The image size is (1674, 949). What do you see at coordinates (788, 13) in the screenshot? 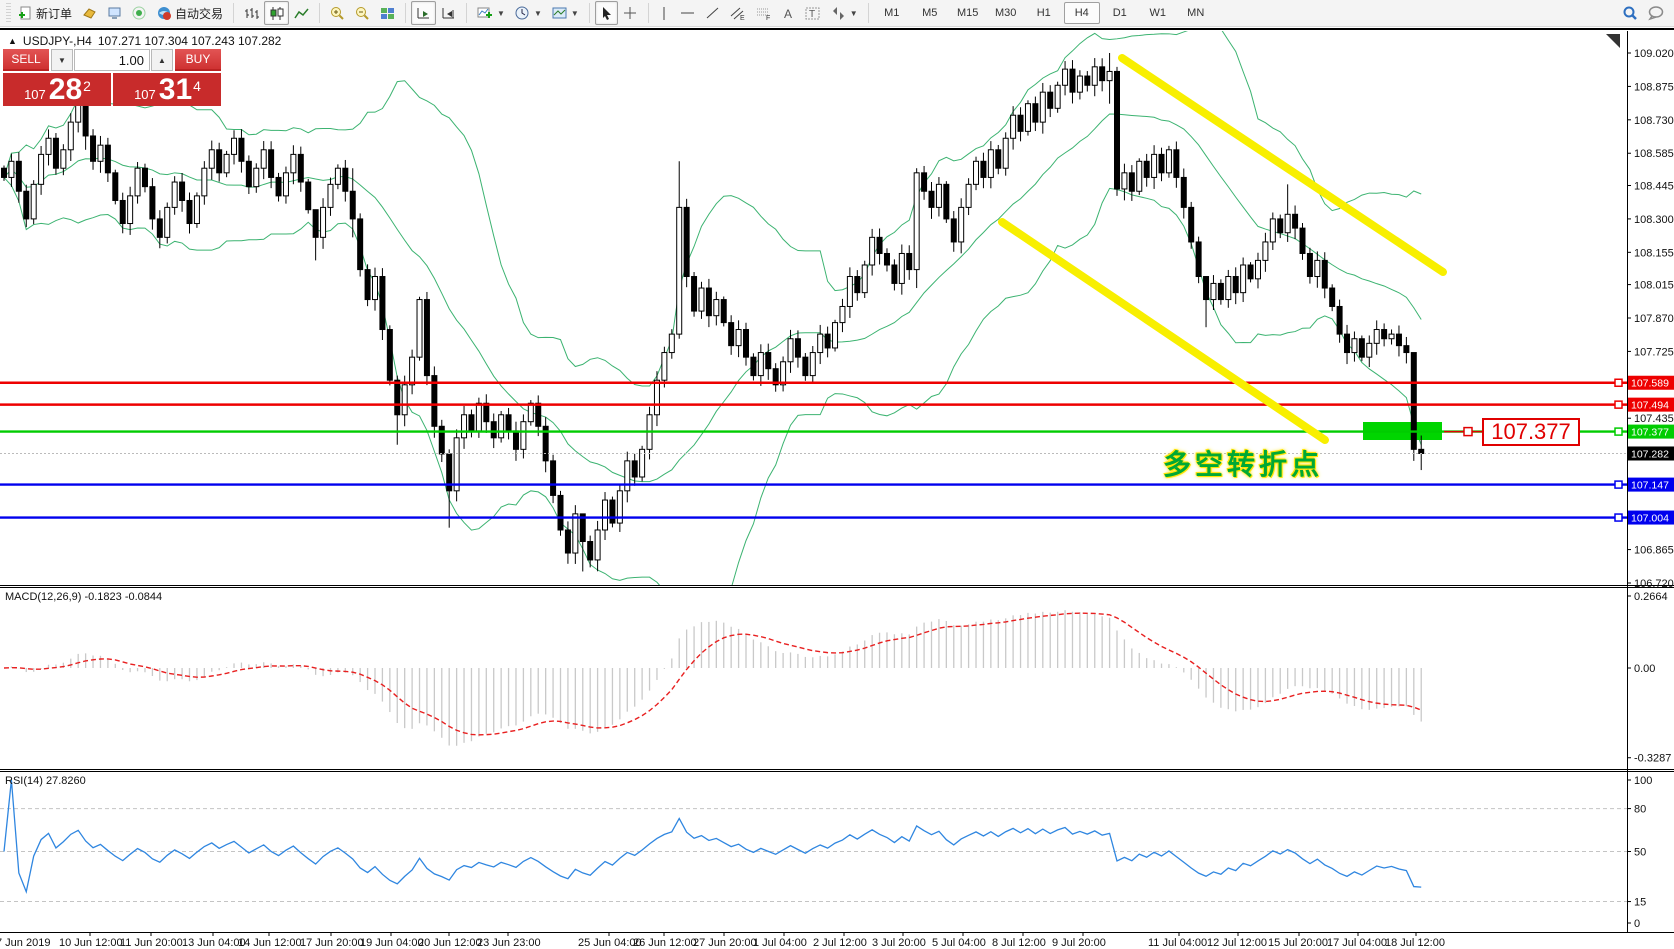
I see `text-button: A` at bounding box center [788, 13].